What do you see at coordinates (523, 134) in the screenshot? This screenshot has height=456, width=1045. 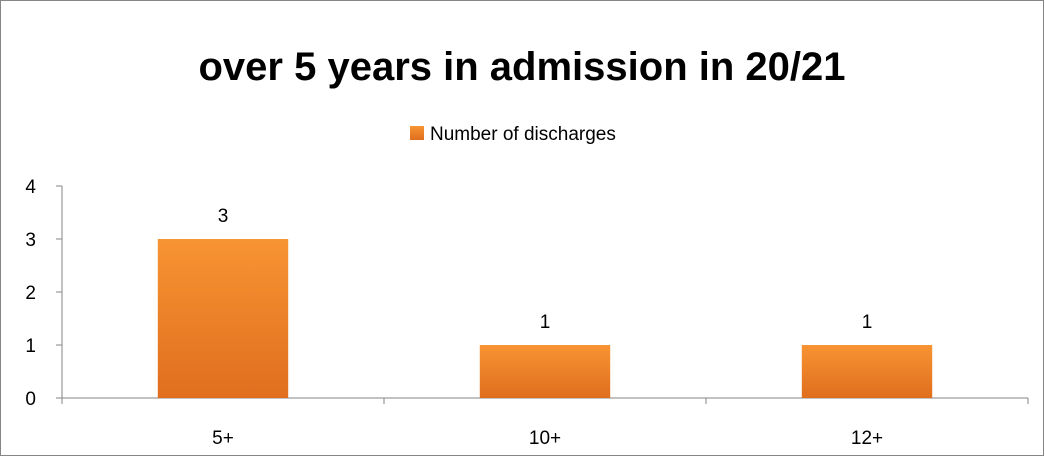 I see `legend-label: Number of discharges` at bounding box center [523, 134].